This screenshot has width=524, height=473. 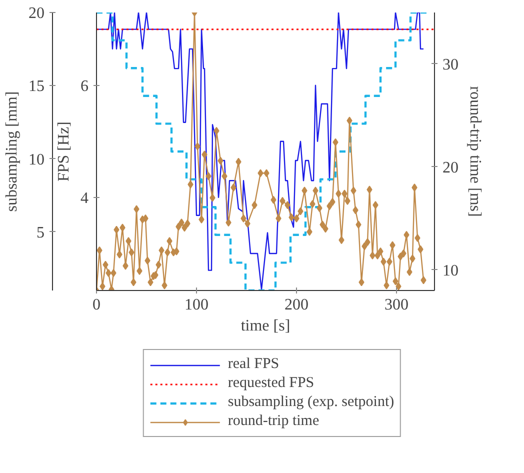 I want to click on legend-label: requested FPS, so click(x=271, y=383).